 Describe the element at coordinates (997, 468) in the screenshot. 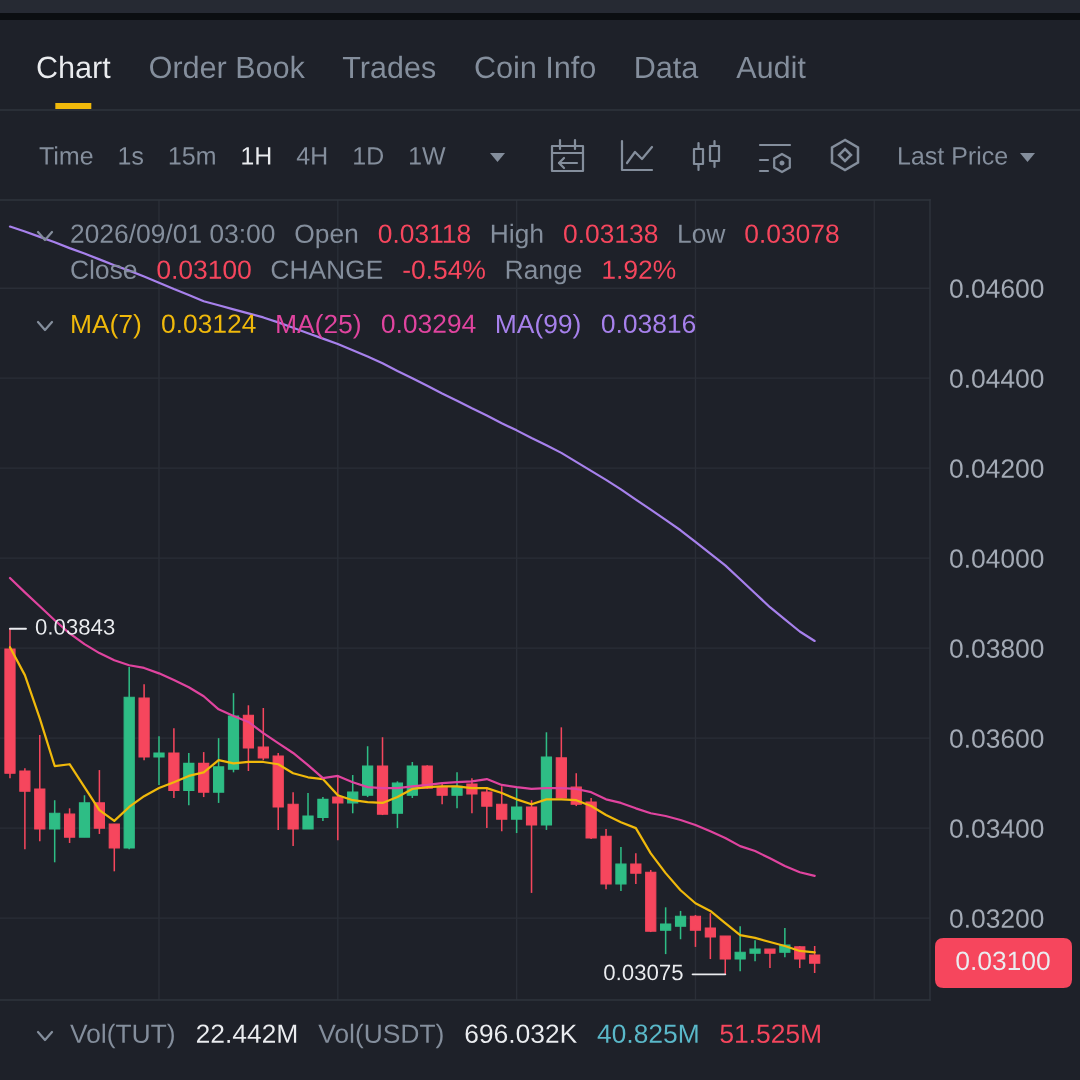

I see `y-tick-label: 0.04200` at that location.